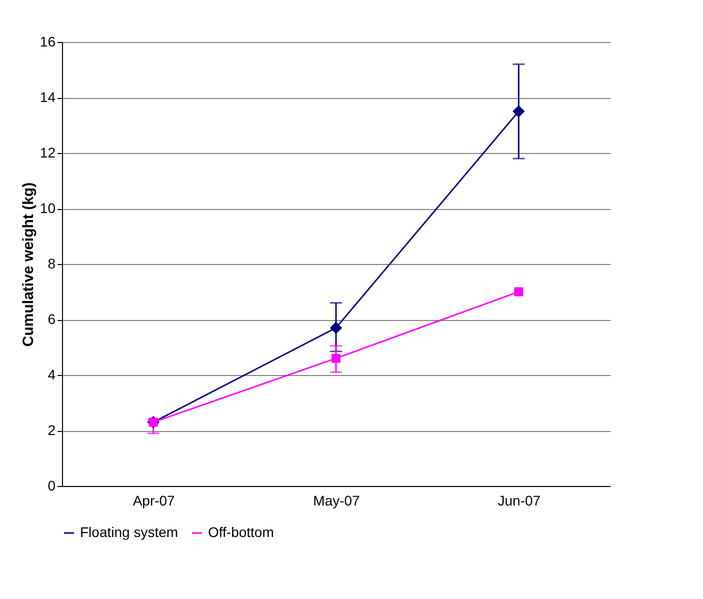  I want to click on x-tick-label: May-07, so click(336, 500).